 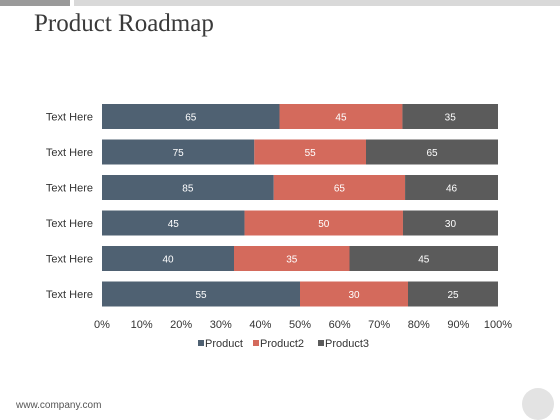 I want to click on x-tick-label: 80%, so click(x=419, y=325).